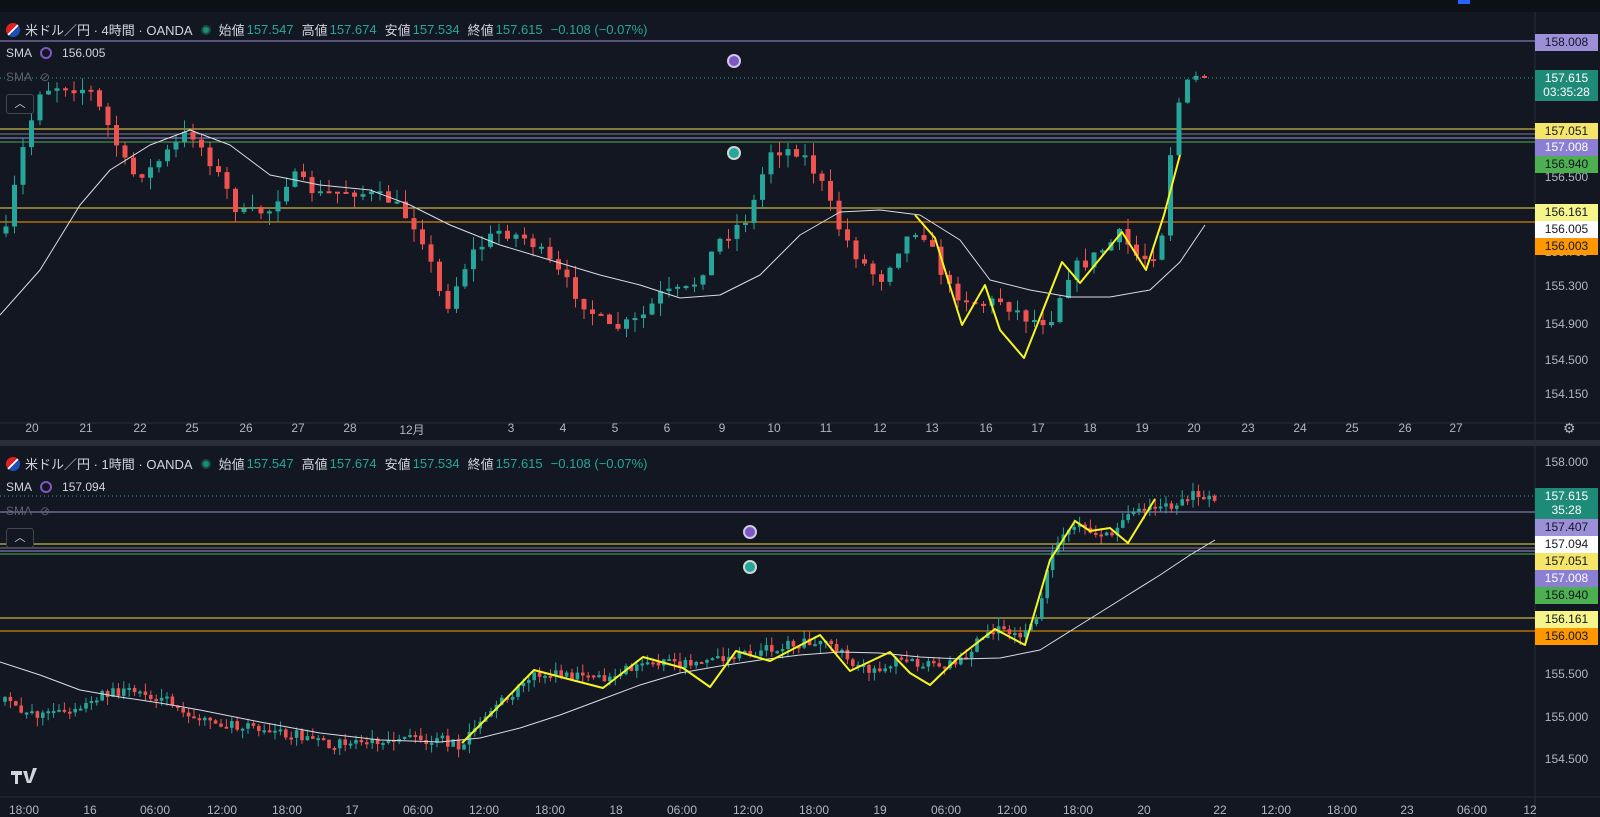 Image resolution: width=1600 pixels, height=817 pixels. I want to click on gear-icon: ⚙, so click(1569, 428).